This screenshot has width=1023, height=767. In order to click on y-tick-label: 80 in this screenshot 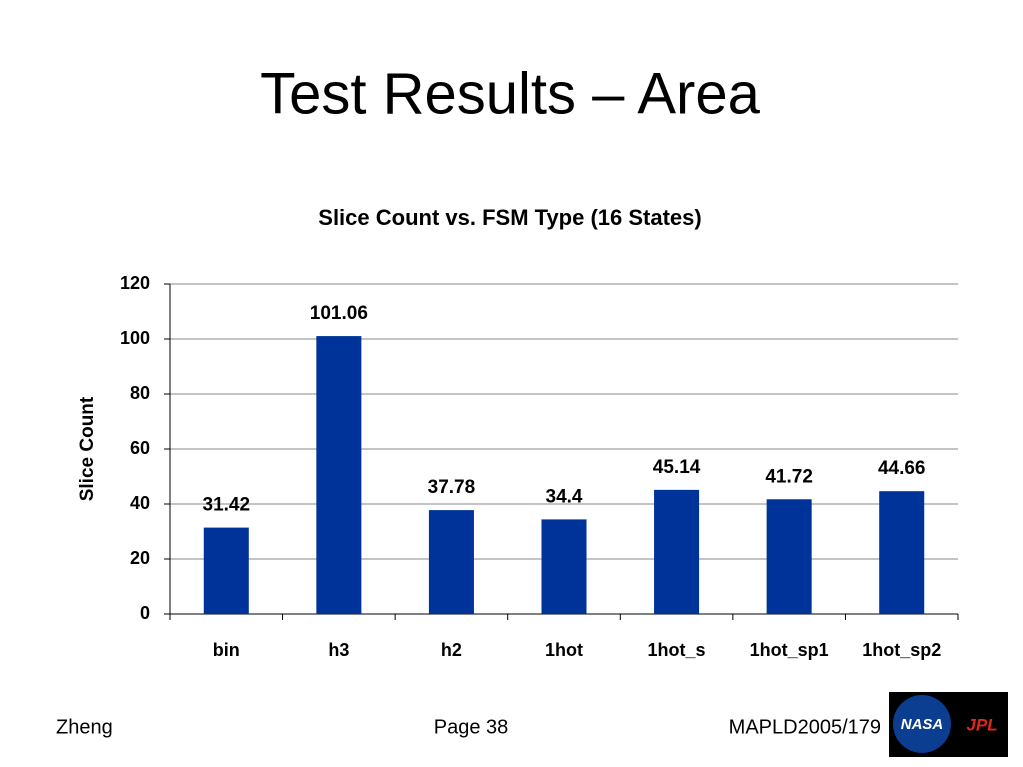, I will do `click(140, 393)`.